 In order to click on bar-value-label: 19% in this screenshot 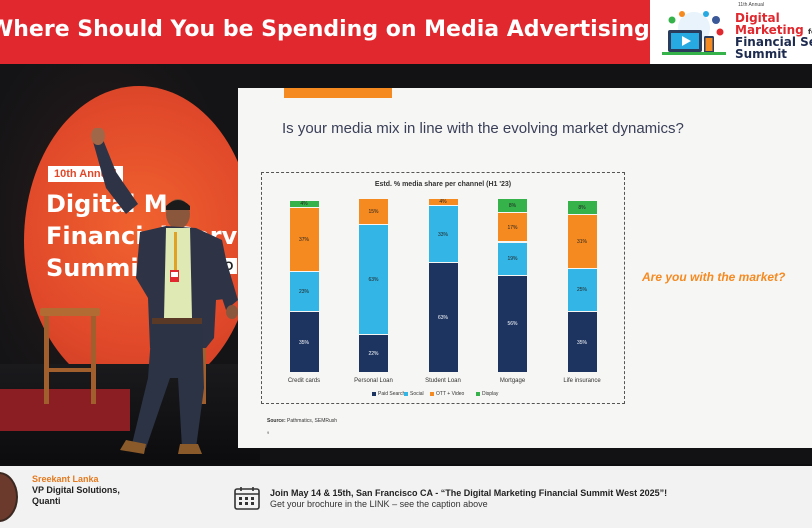, I will do `click(512, 259)`.